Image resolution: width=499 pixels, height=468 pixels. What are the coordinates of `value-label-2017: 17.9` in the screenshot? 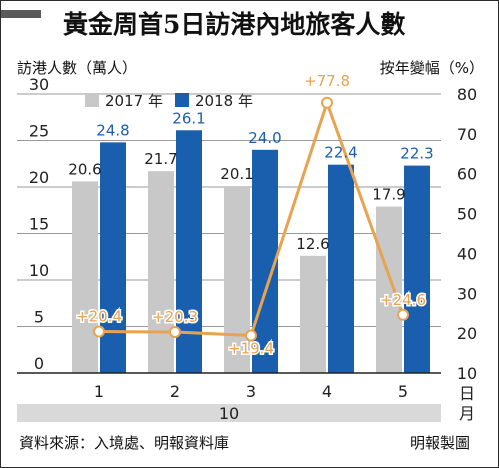 It's located at (388, 195).